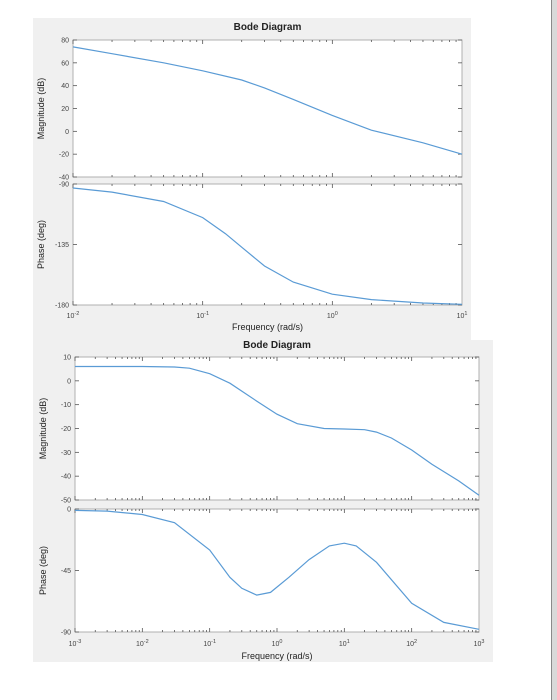 The image size is (557, 700). Describe the element at coordinates (66, 501) in the screenshot. I see `y-tick-label: -50` at that location.